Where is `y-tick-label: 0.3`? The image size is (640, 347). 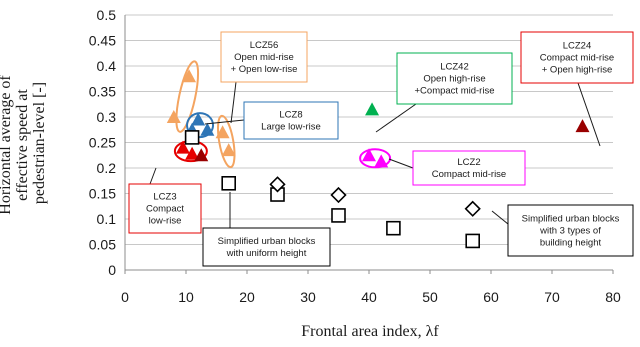 y-tick-label: 0.3 is located at coordinates (107, 117).